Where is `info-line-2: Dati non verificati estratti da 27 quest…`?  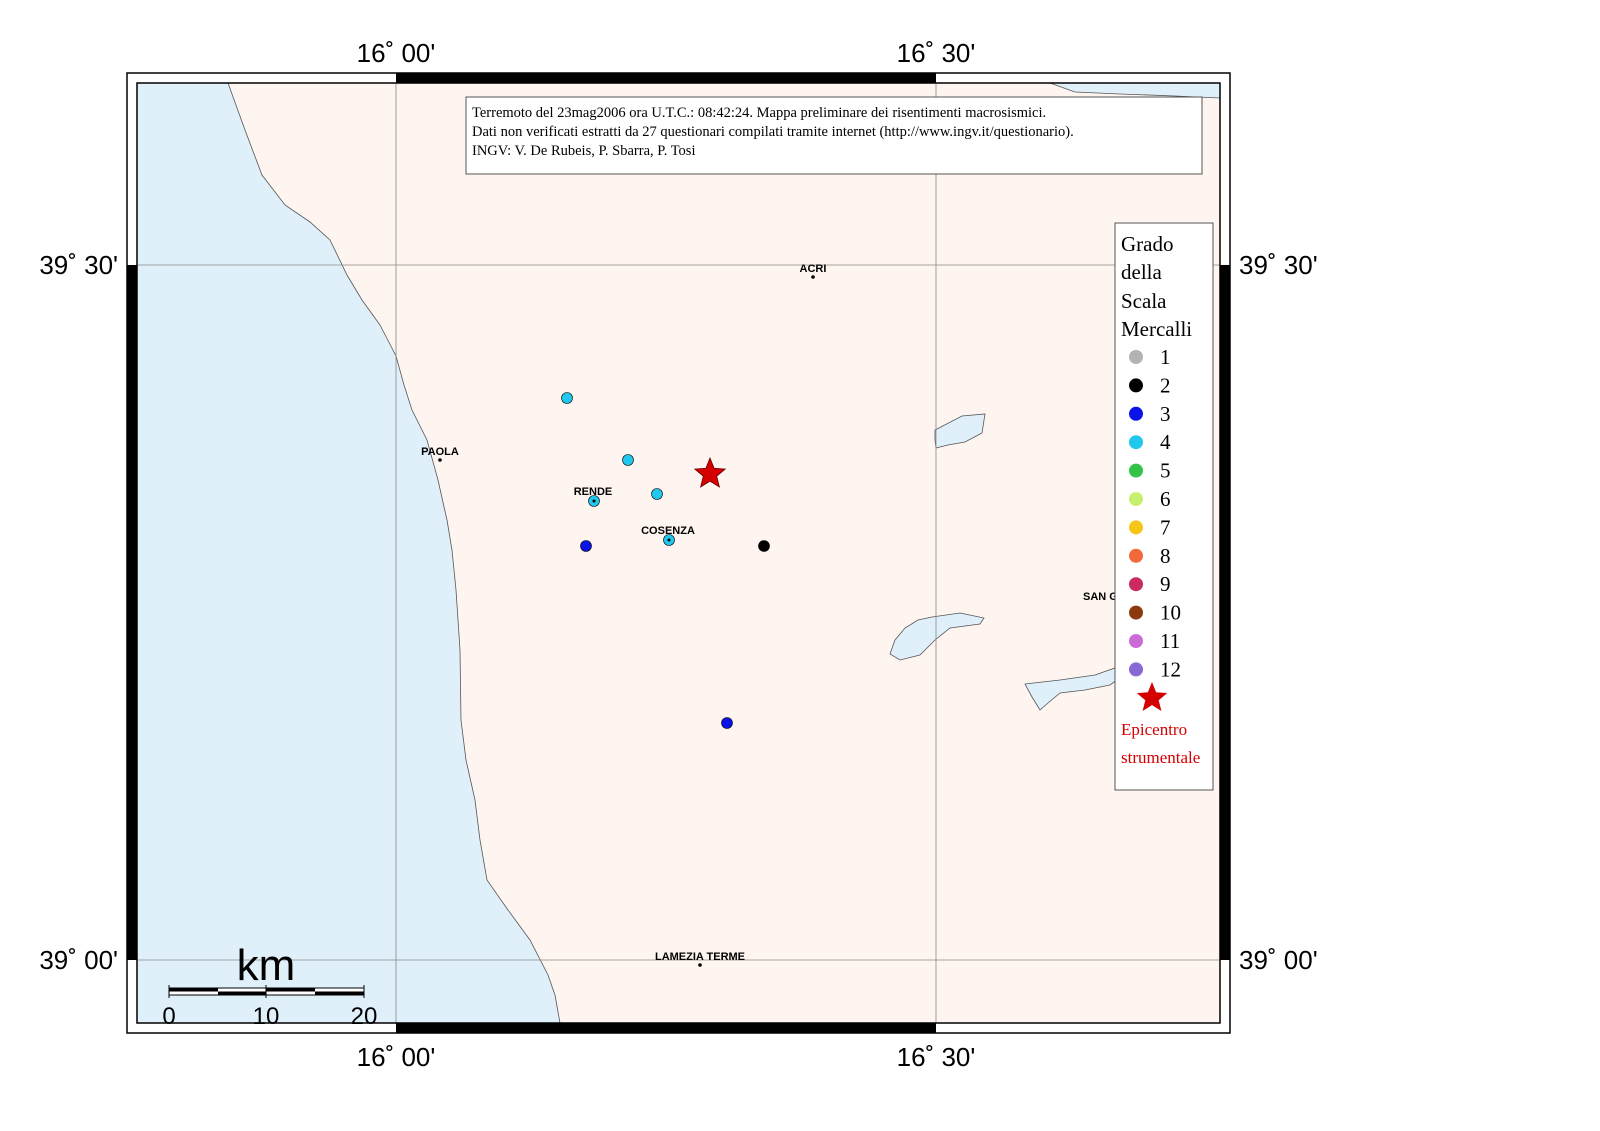 info-line-2: Dati non verificati estratti da 27 quest… is located at coordinates (773, 132).